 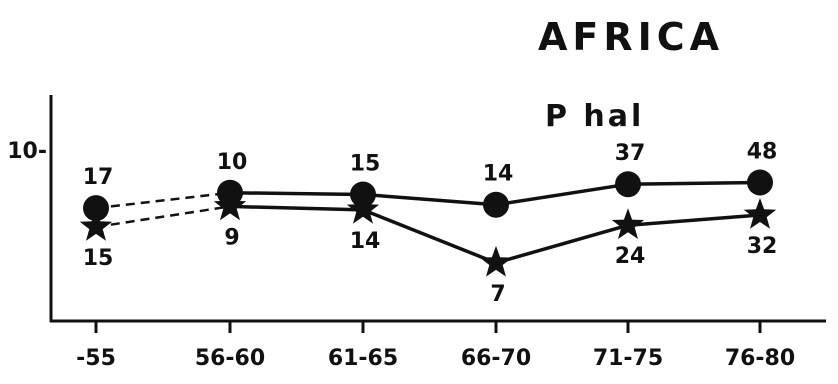 I want to click on chart-subtitle: P hal, so click(x=594, y=116).